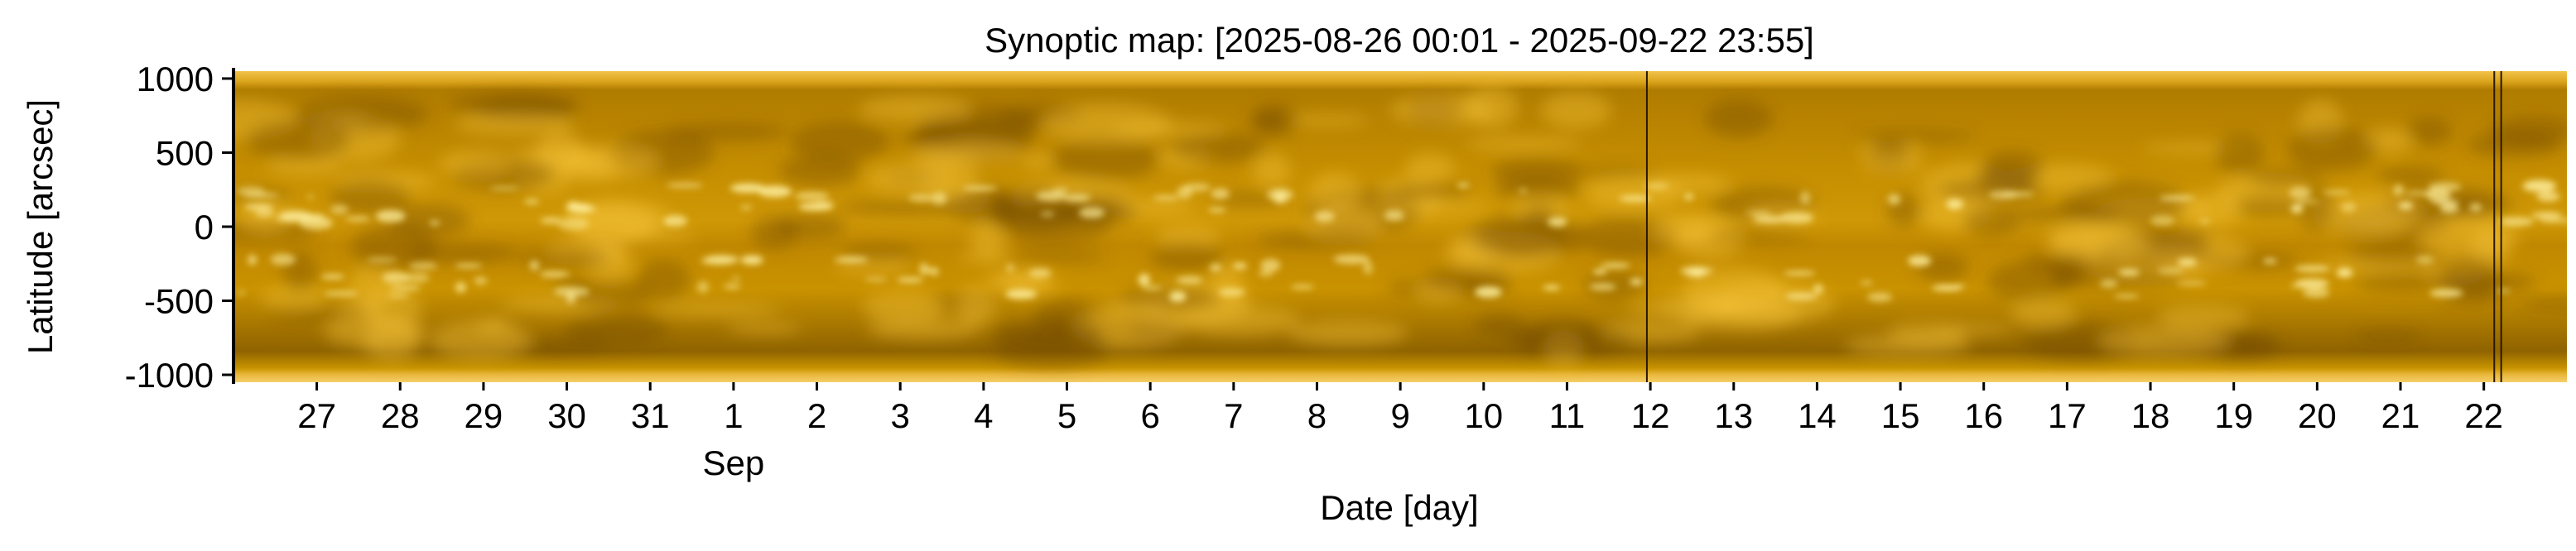 This screenshot has width=2576, height=551. I want to click on x-tick-label: 30, so click(566, 415).